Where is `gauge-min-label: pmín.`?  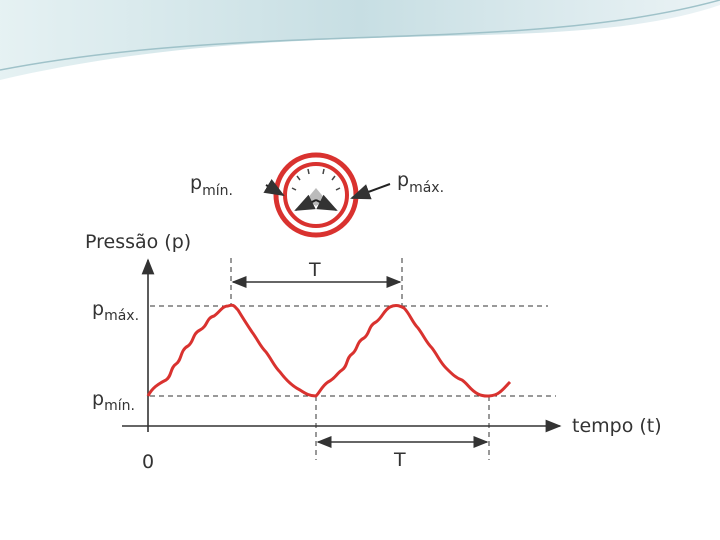 gauge-min-label: pmín. is located at coordinates (211, 185).